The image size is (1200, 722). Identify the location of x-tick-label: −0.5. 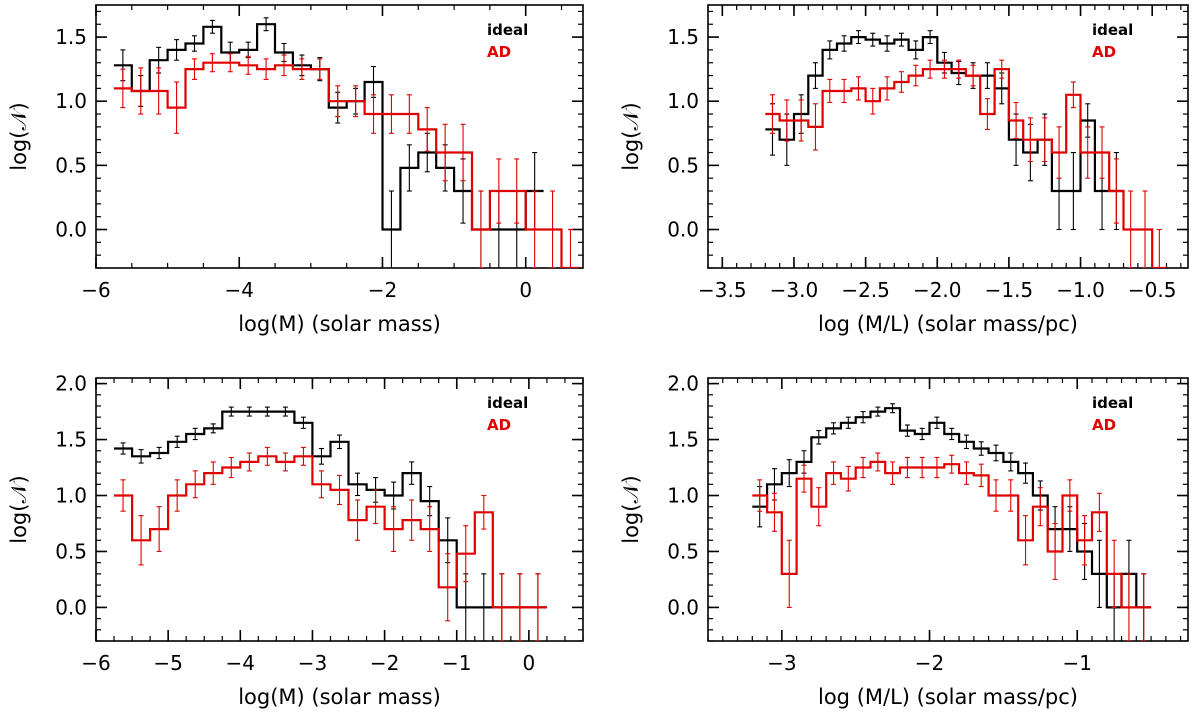
(1152, 290).